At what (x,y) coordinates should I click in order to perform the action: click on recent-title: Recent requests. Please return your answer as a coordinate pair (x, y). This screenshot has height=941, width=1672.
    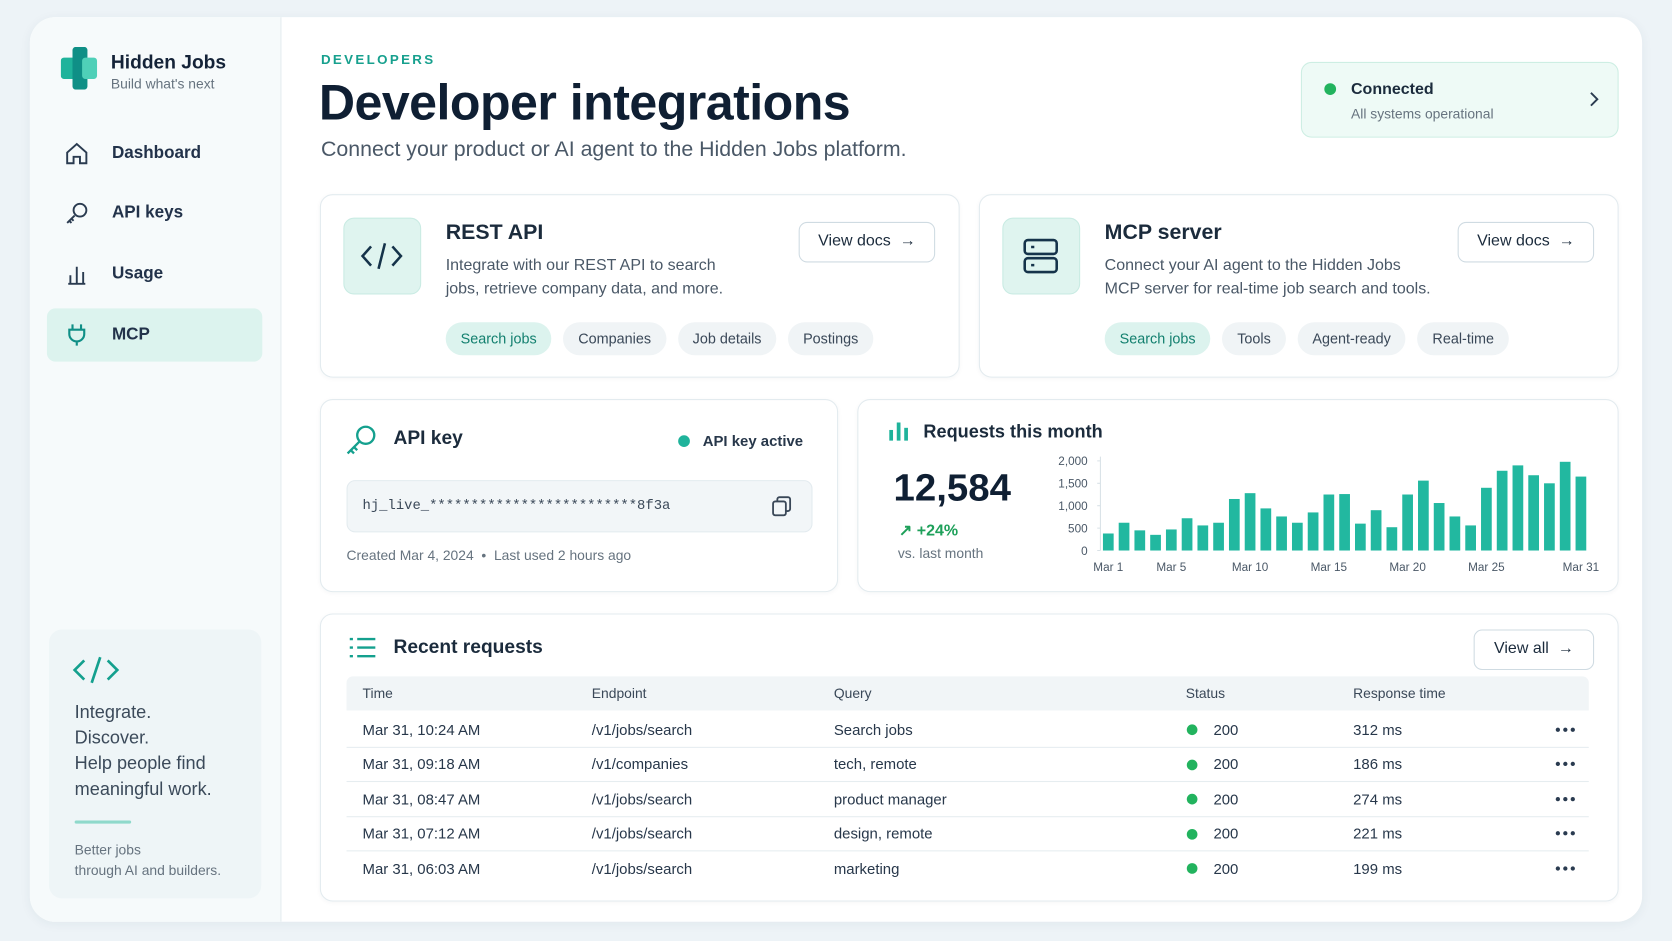
    Looking at the image, I should click on (468, 646).